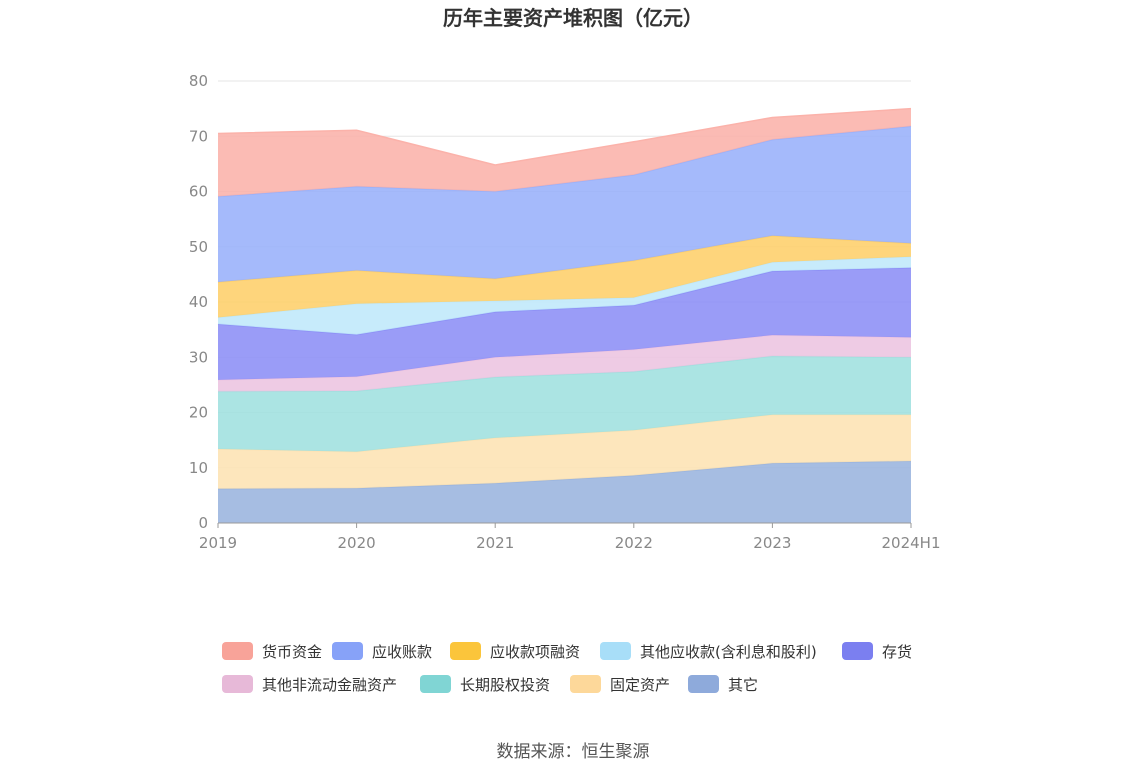  I want to click on legend-item: 长期股权投资, so click(485, 684).